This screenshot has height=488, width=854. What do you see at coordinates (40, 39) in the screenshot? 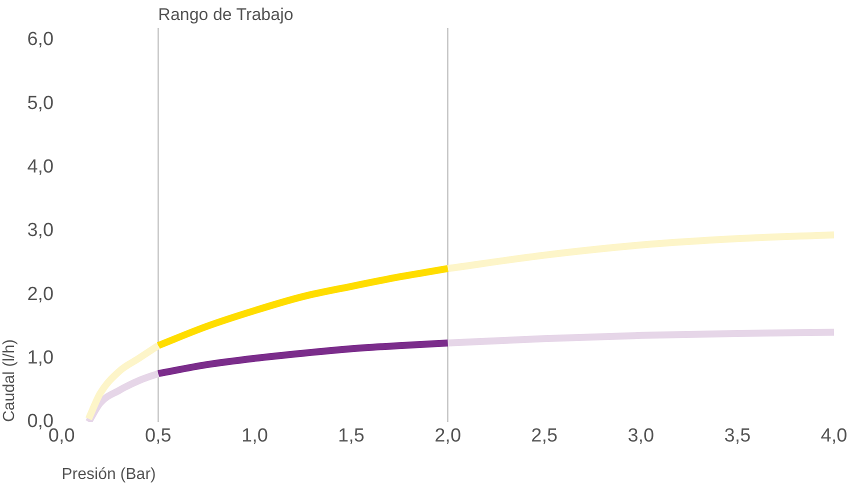
I see `y-tick-label: 6,0` at bounding box center [40, 39].